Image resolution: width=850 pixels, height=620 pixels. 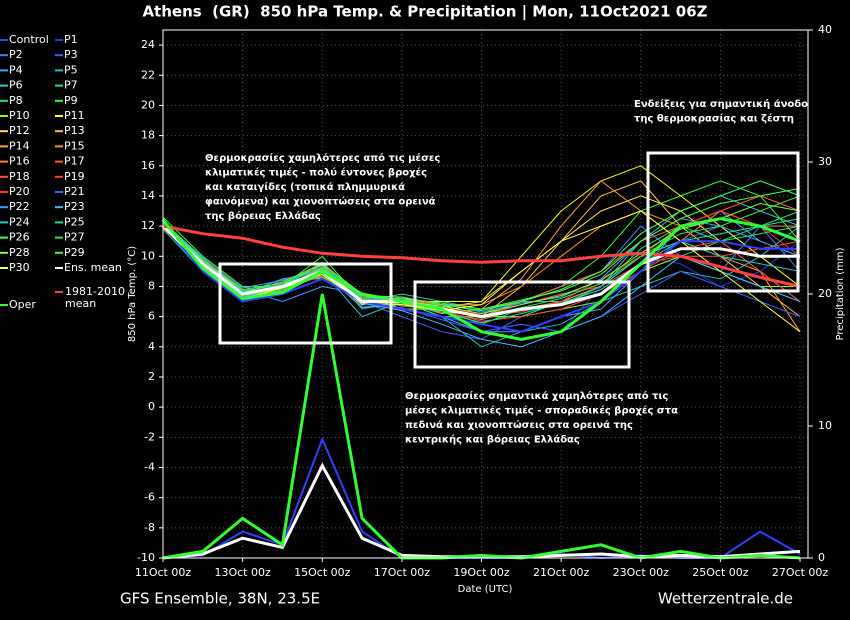 What do you see at coordinates (151, 376) in the screenshot?
I see `y-tick-label: 2` at bounding box center [151, 376].